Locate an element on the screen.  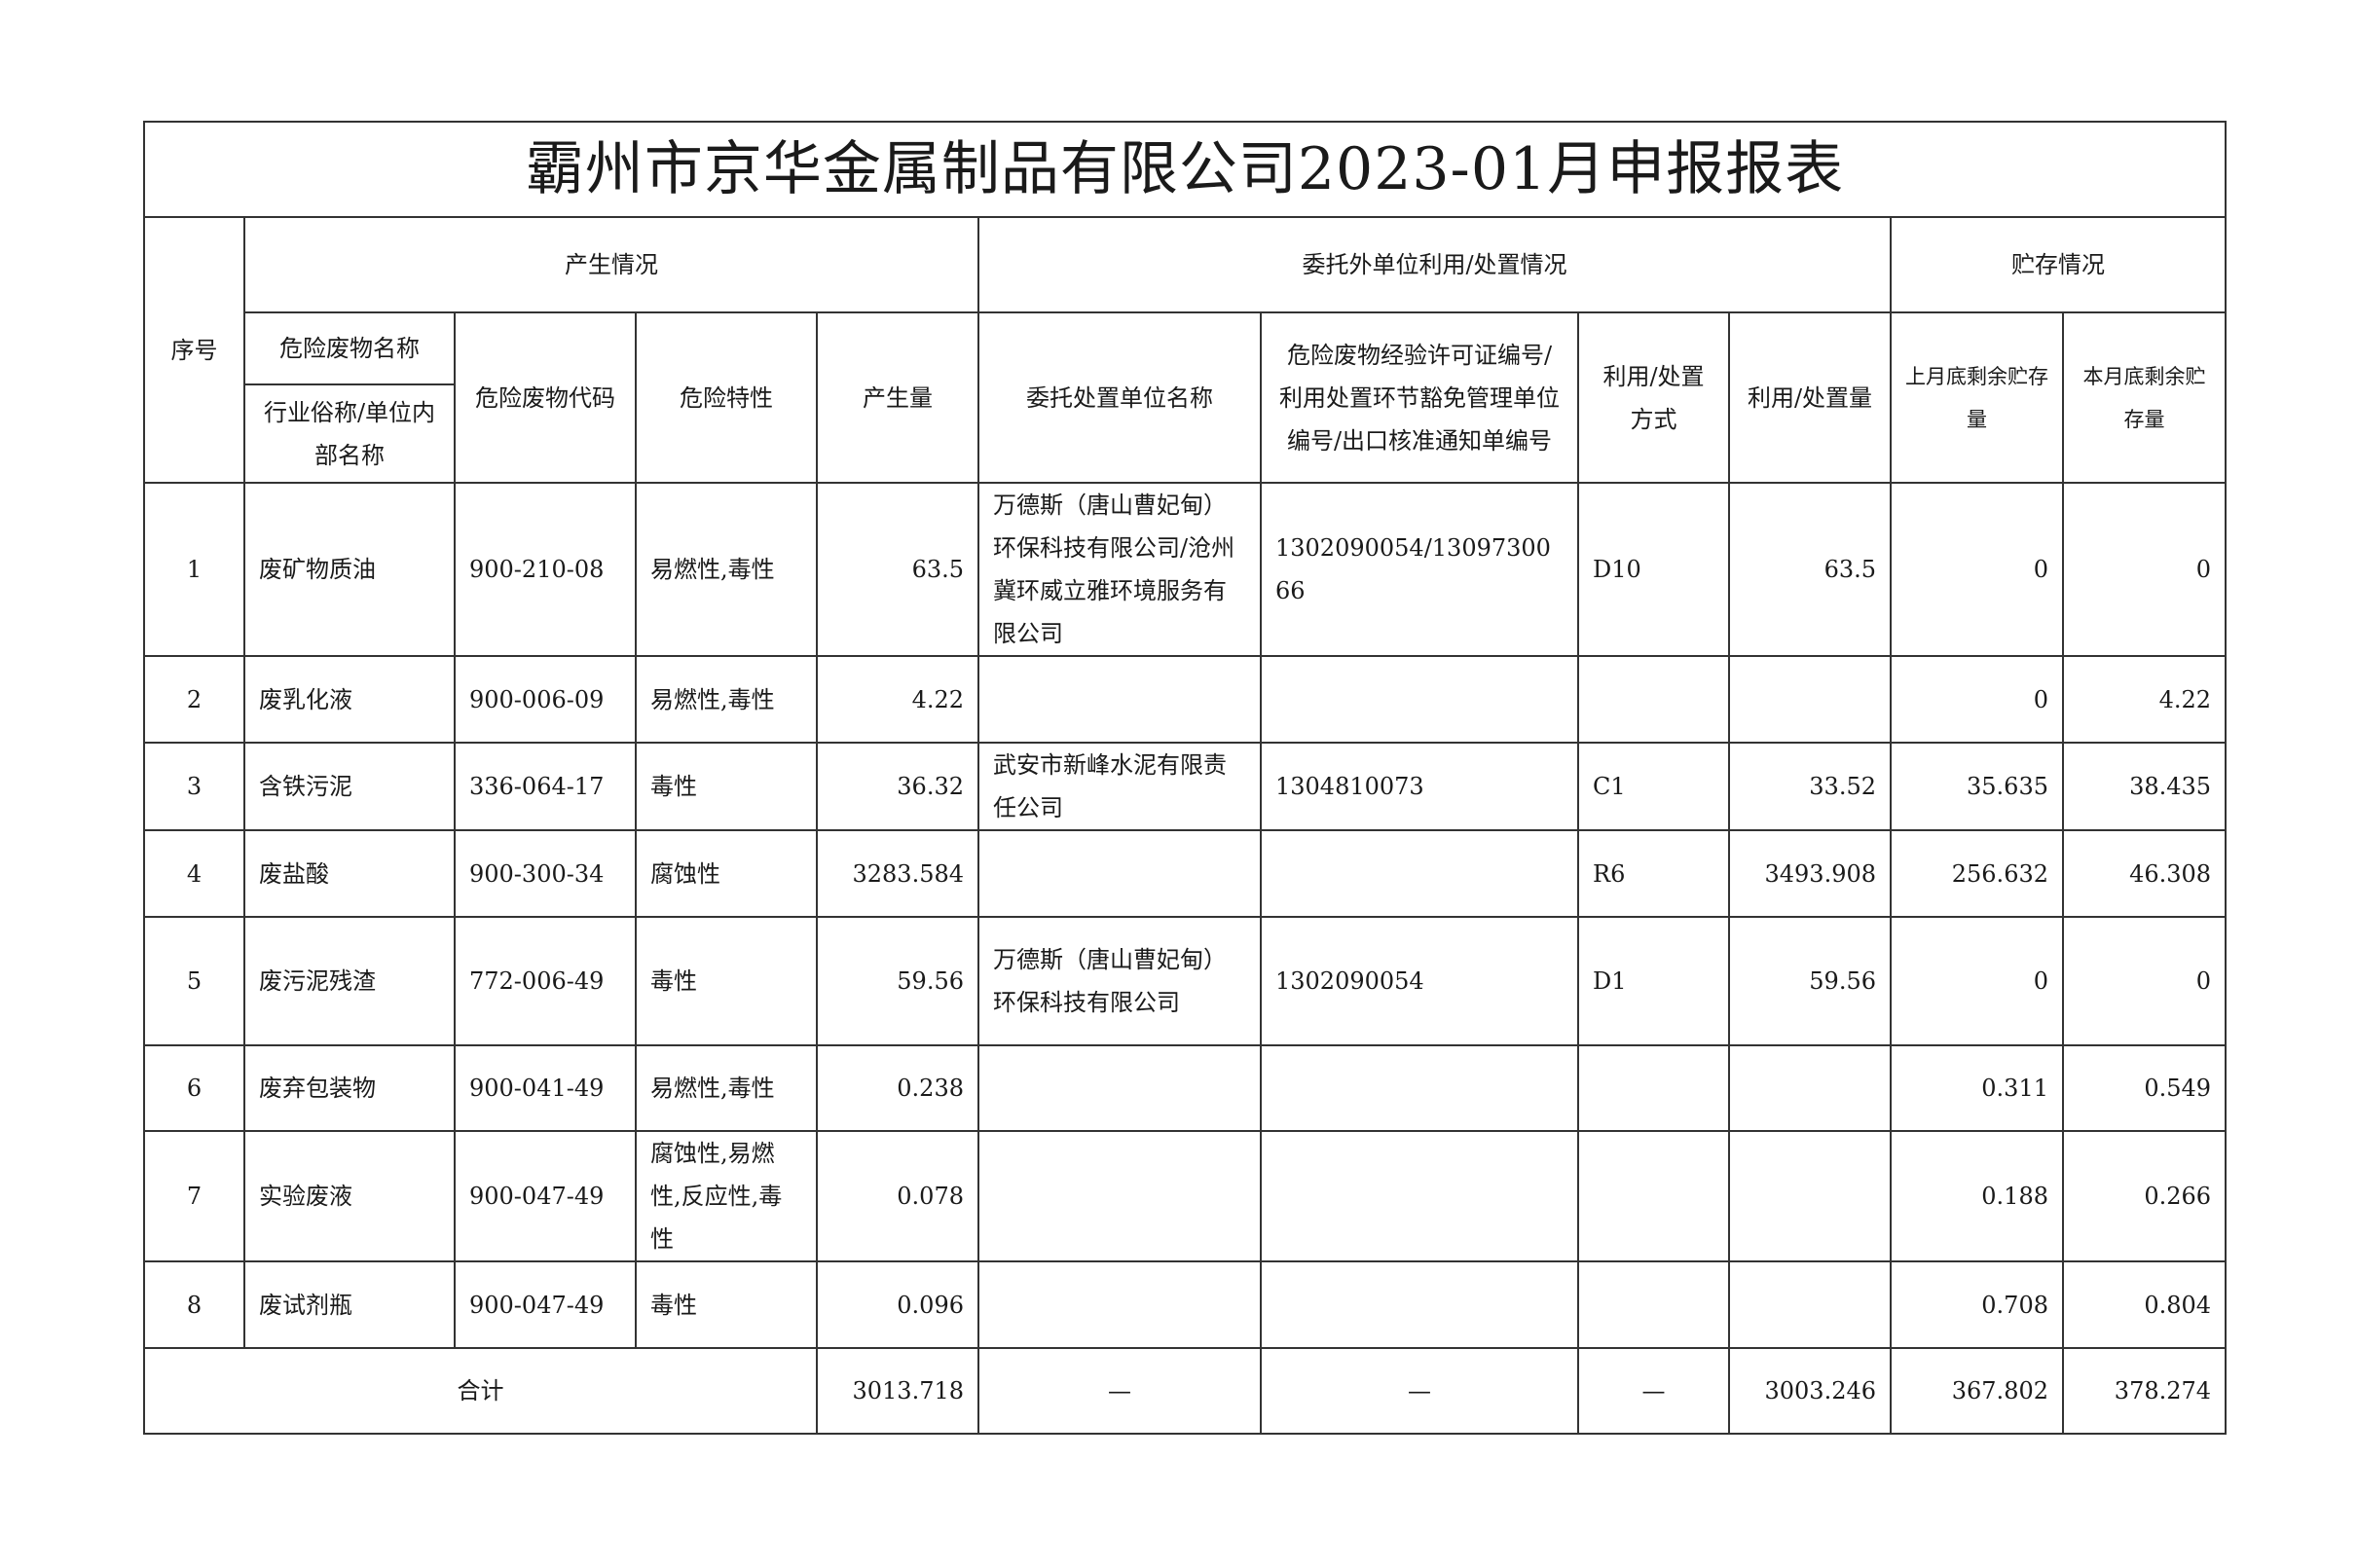
waste-name-cell: 废试剂瓶 is located at coordinates (349, 1304).